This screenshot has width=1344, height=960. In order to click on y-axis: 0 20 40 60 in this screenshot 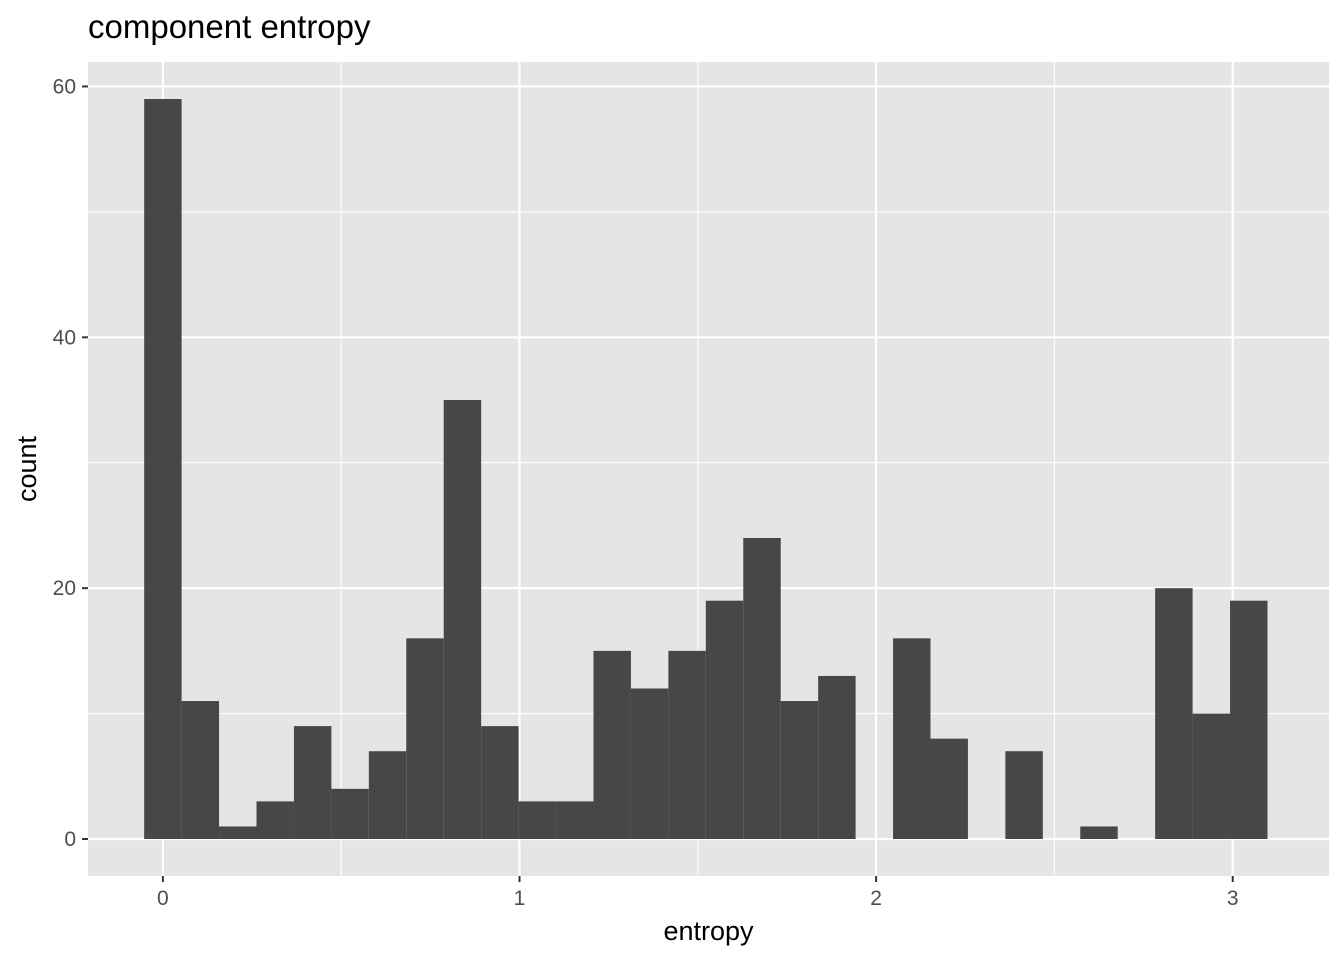, I will do `click(70, 463)`.